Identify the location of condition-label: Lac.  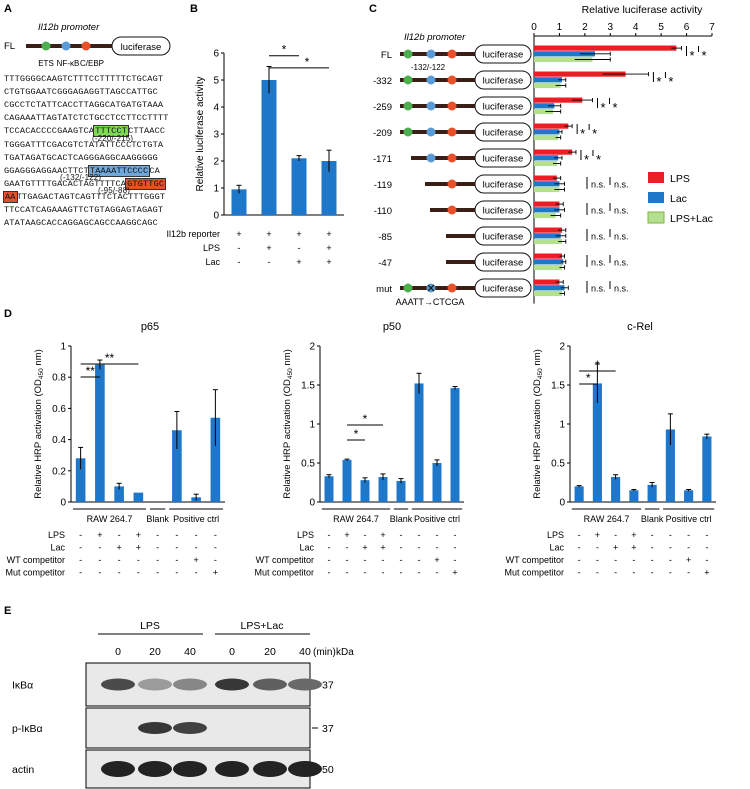
(212, 262).